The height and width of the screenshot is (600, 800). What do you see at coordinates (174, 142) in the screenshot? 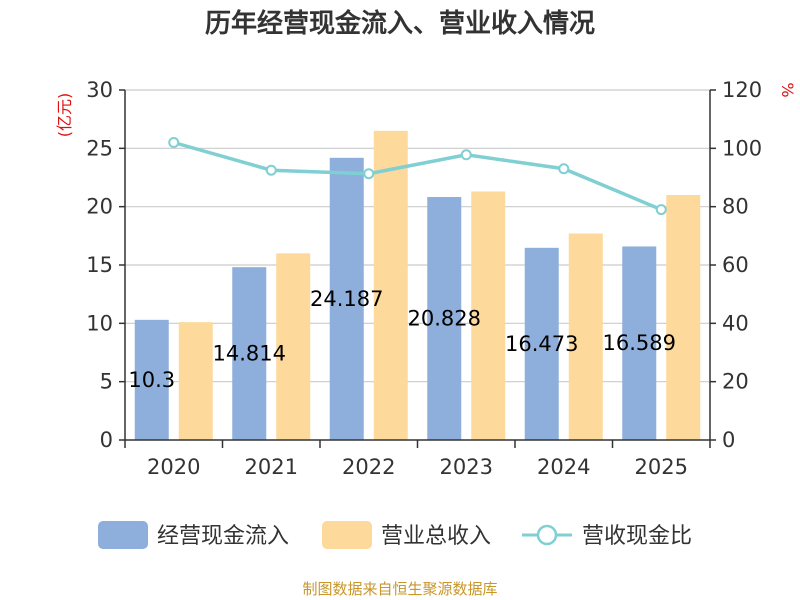
I see `ratio-point-2020` at bounding box center [174, 142].